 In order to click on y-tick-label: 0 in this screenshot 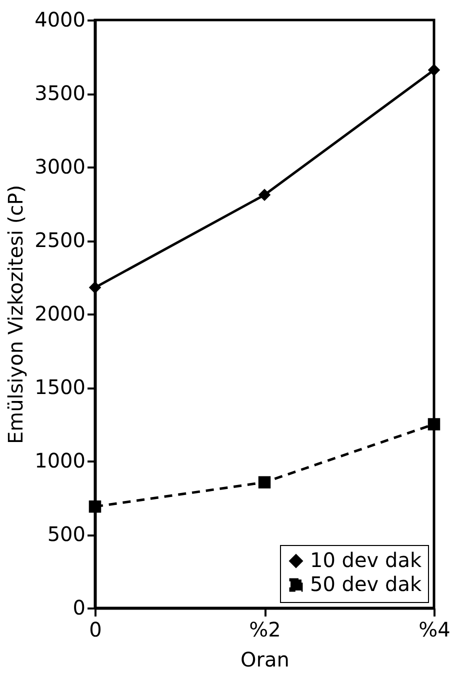, I will do `click(79, 608)`.